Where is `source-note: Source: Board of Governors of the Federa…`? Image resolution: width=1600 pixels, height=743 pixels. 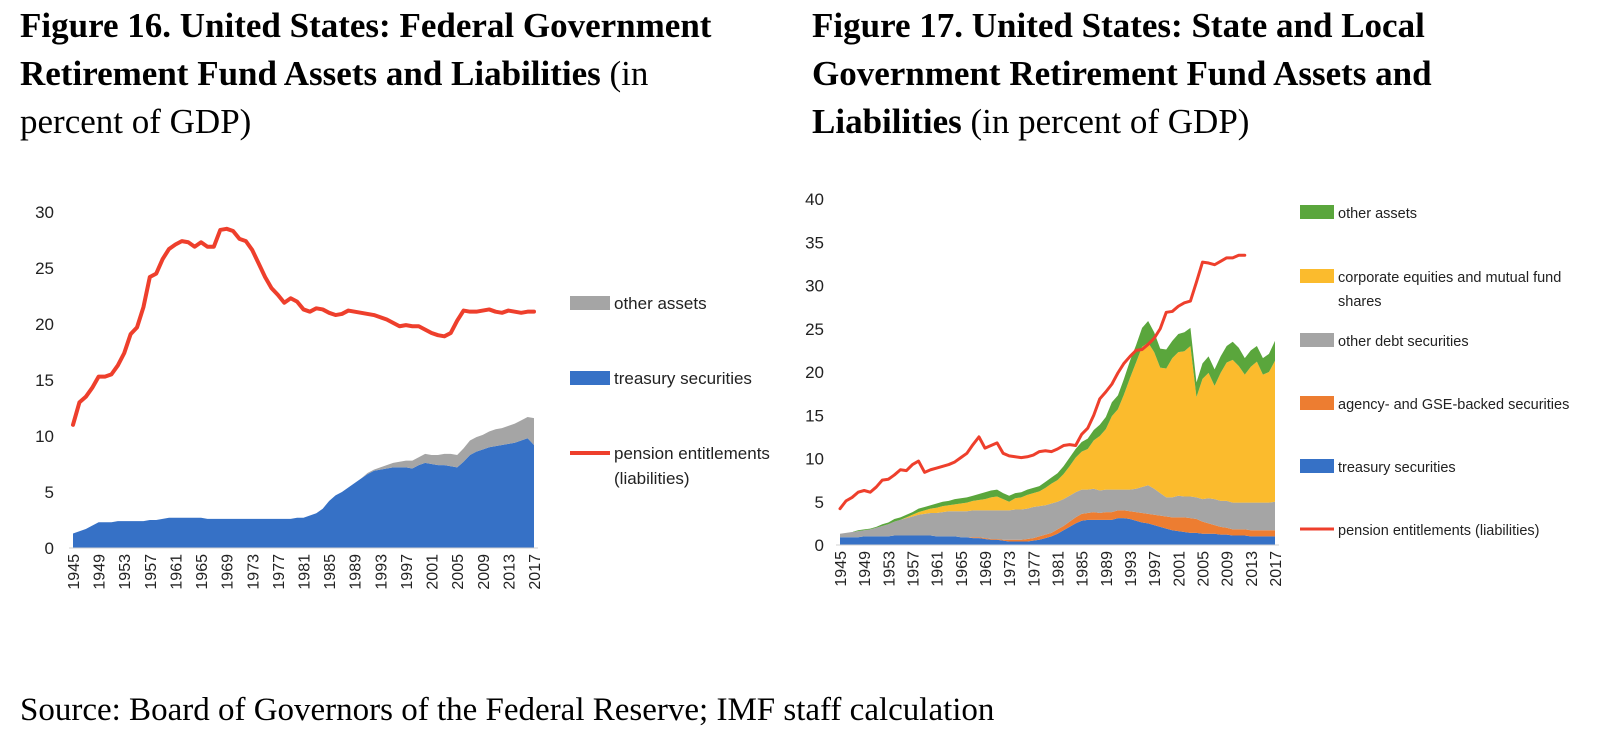 source-note: Source: Board of Governors of the Federa… is located at coordinates (507, 710).